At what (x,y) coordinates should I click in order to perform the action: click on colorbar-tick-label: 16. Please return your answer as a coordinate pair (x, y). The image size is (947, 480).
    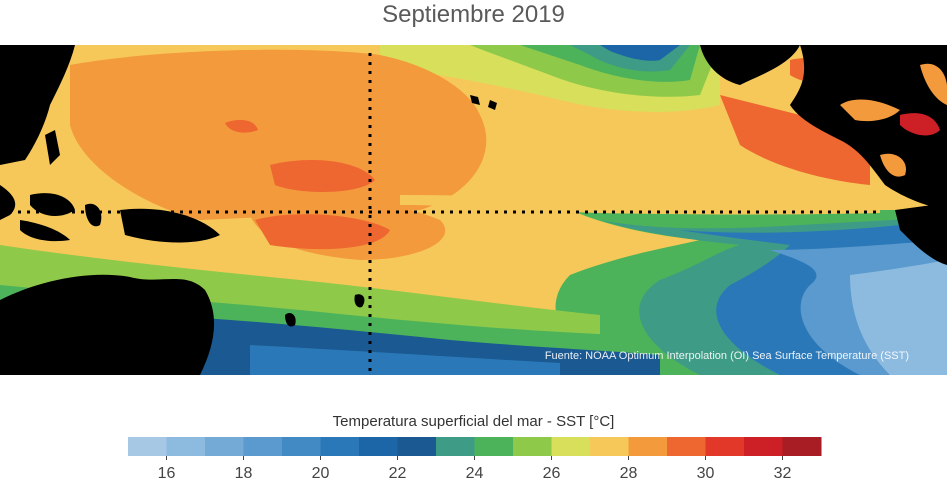
    Looking at the image, I should click on (167, 472).